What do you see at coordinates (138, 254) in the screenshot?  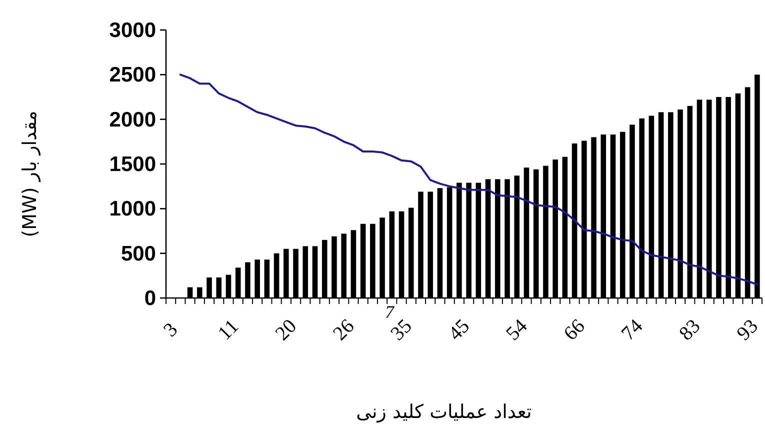 I see `y-tick-label: 500` at bounding box center [138, 254].